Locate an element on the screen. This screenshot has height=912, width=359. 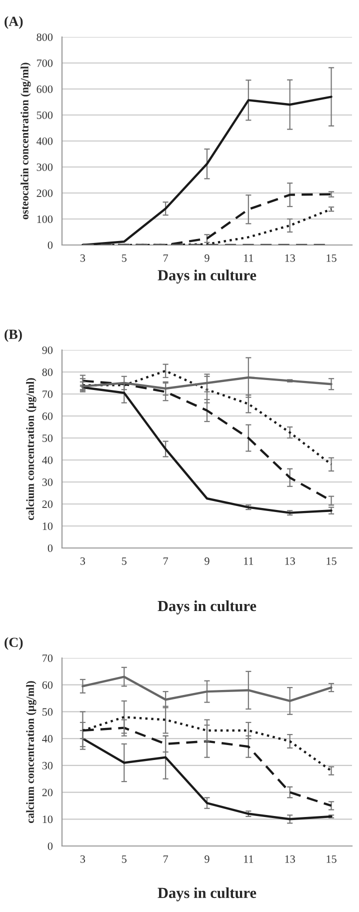
y-tick-label: 80 is located at coordinates (47, 372).